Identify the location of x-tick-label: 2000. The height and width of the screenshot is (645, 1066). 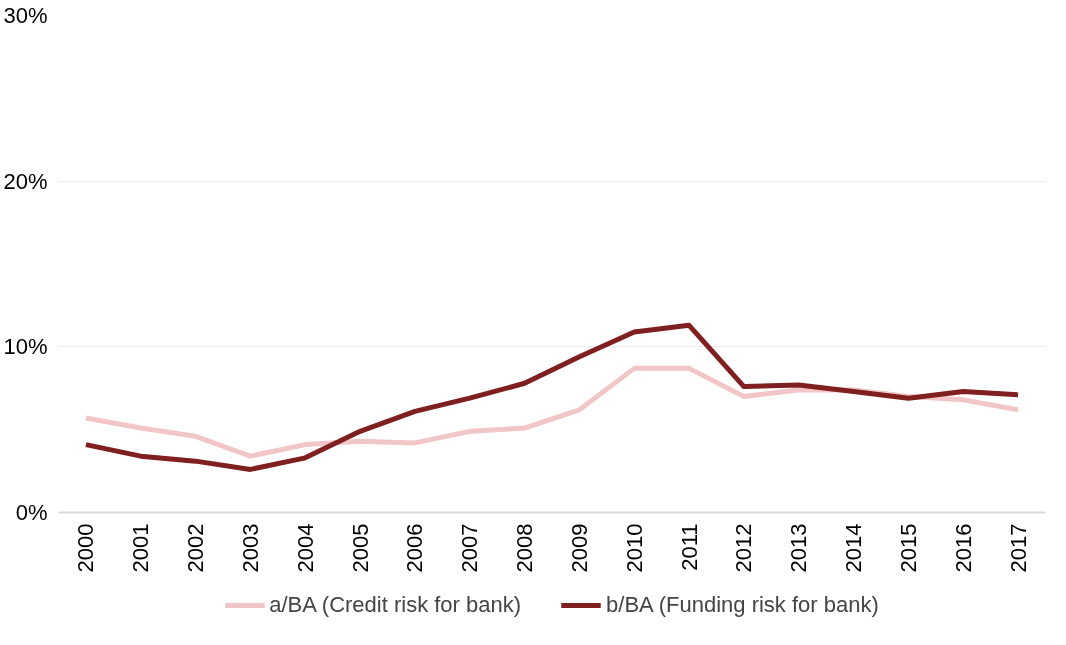
(86, 548).